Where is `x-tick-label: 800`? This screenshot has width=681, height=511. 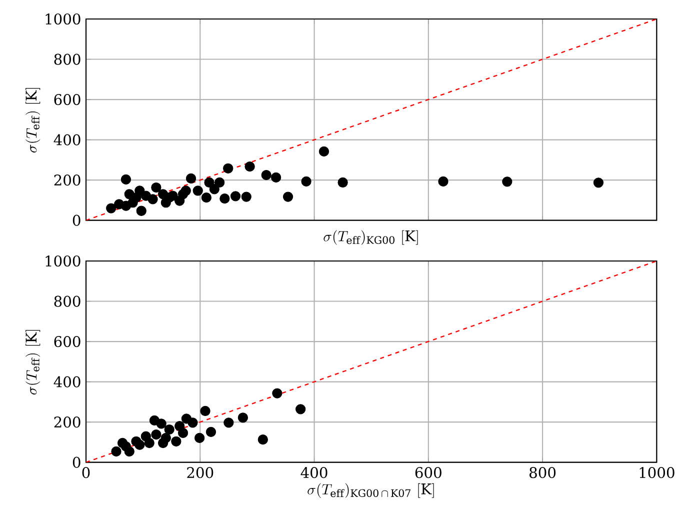
x-tick-label: 800 is located at coordinates (543, 472).